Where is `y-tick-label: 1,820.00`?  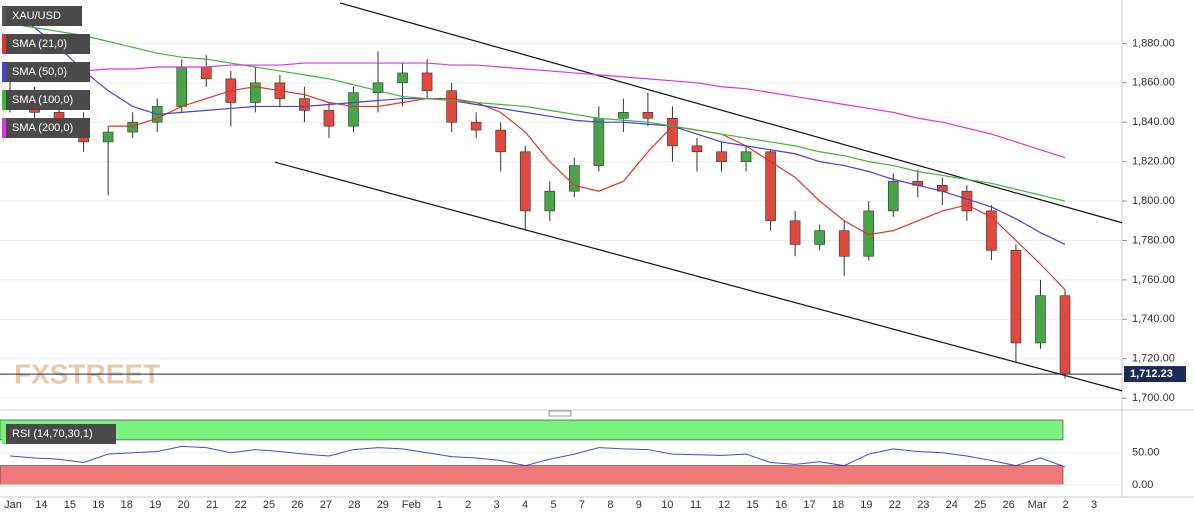 y-tick-label: 1,820.00 is located at coordinates (1153, 162).